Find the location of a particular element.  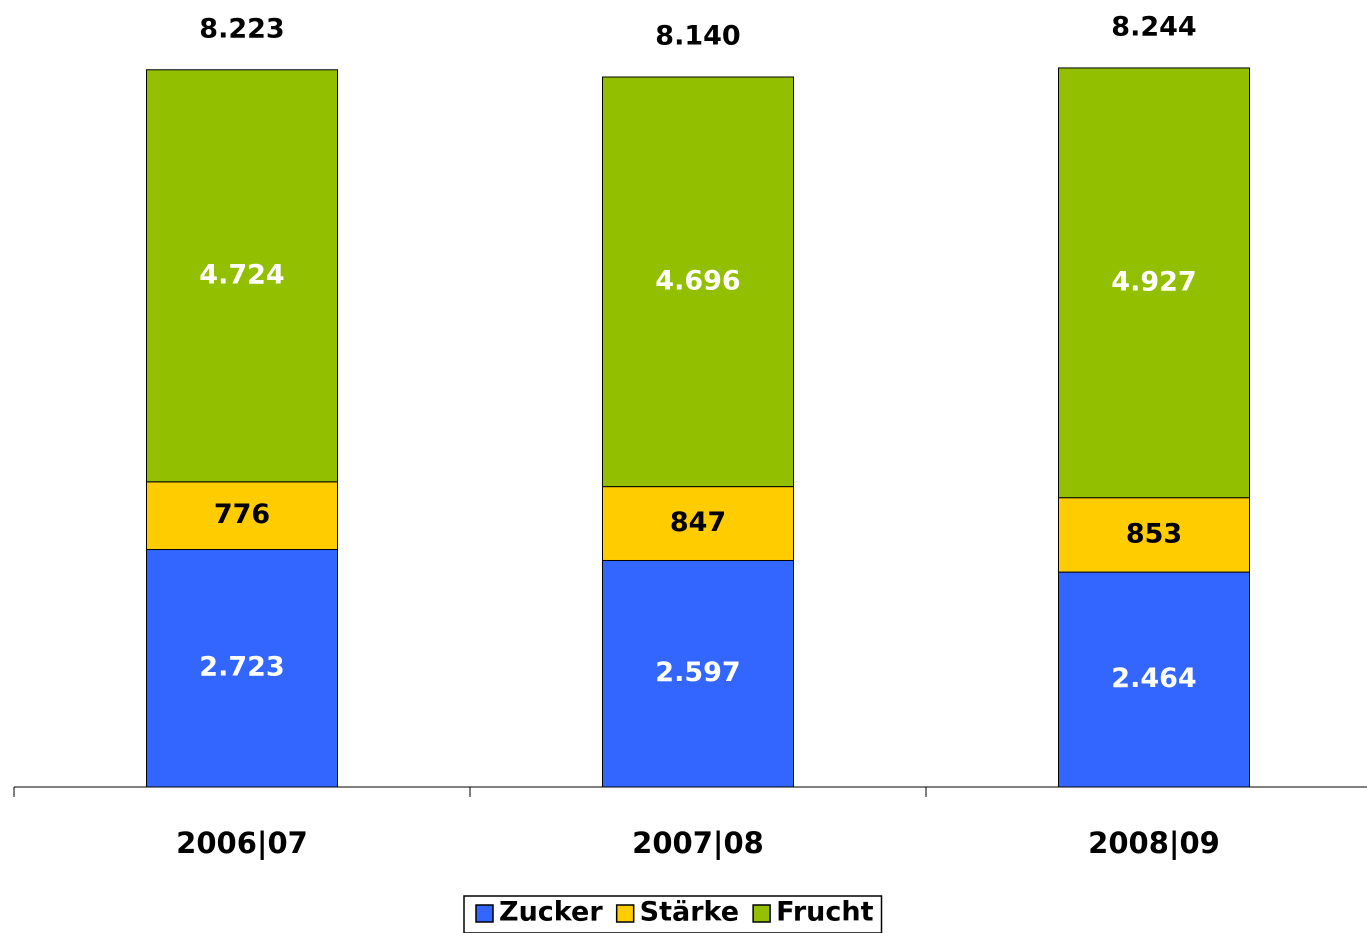

data-label: 4.696 is located at coordinates (697, 280).